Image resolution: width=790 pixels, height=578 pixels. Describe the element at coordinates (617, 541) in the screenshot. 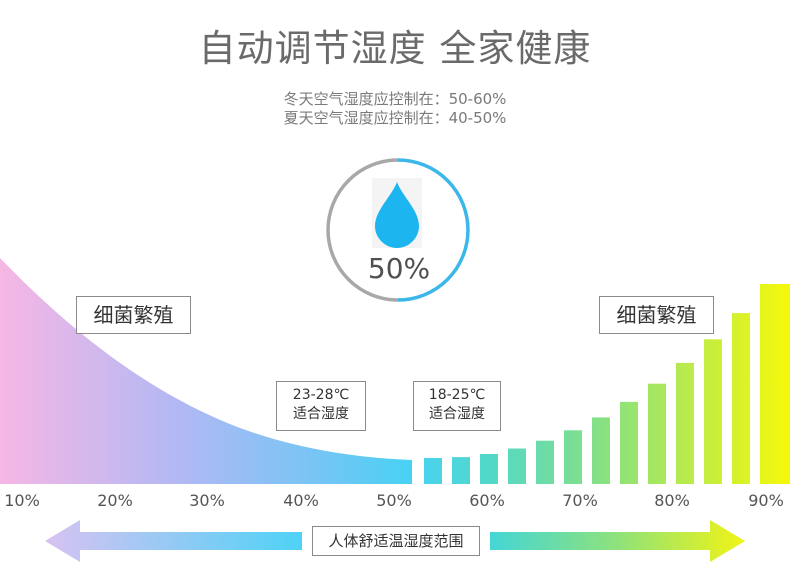

I see `range-arrow-right` at that location.